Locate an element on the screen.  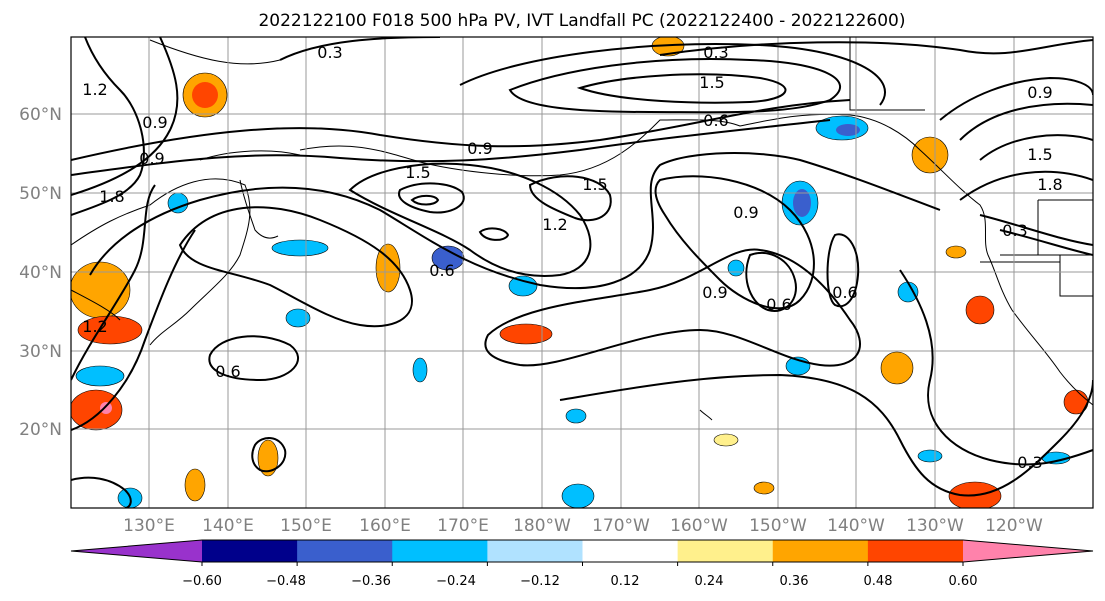
lon-label: 130°E is located at coordinates (149, 526).